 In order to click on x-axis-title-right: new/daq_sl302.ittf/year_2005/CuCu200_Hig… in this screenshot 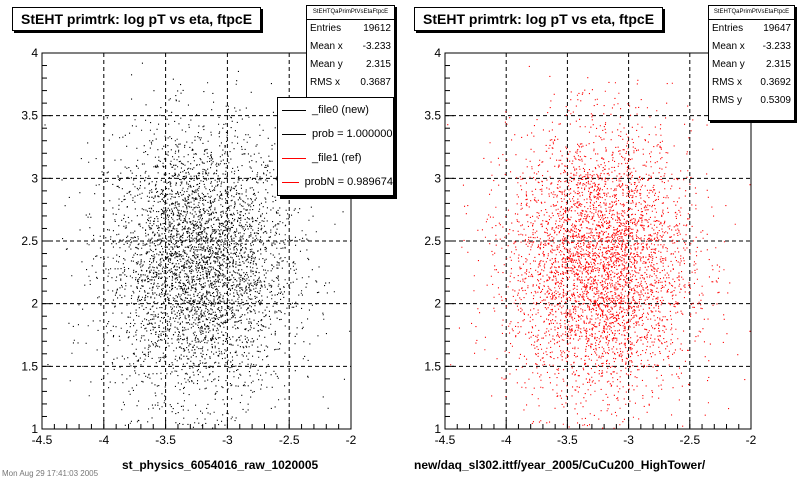, I will do `click(560, 465)`.